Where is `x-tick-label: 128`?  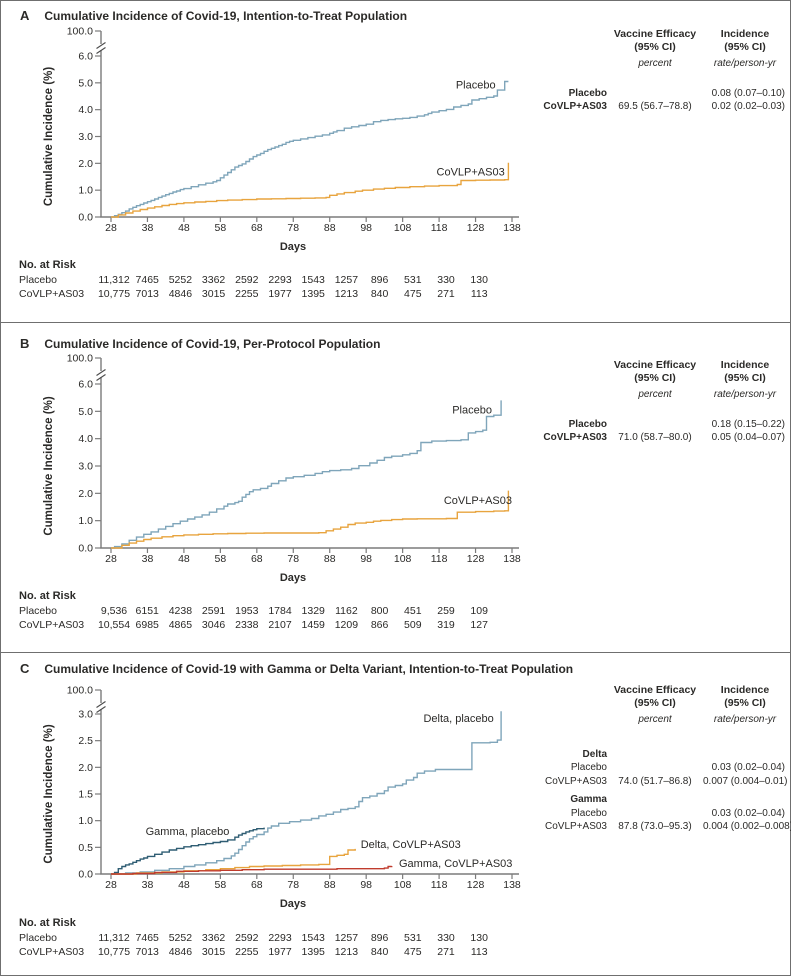 x-tick-label: 128 is located at coordinates (476, 885).